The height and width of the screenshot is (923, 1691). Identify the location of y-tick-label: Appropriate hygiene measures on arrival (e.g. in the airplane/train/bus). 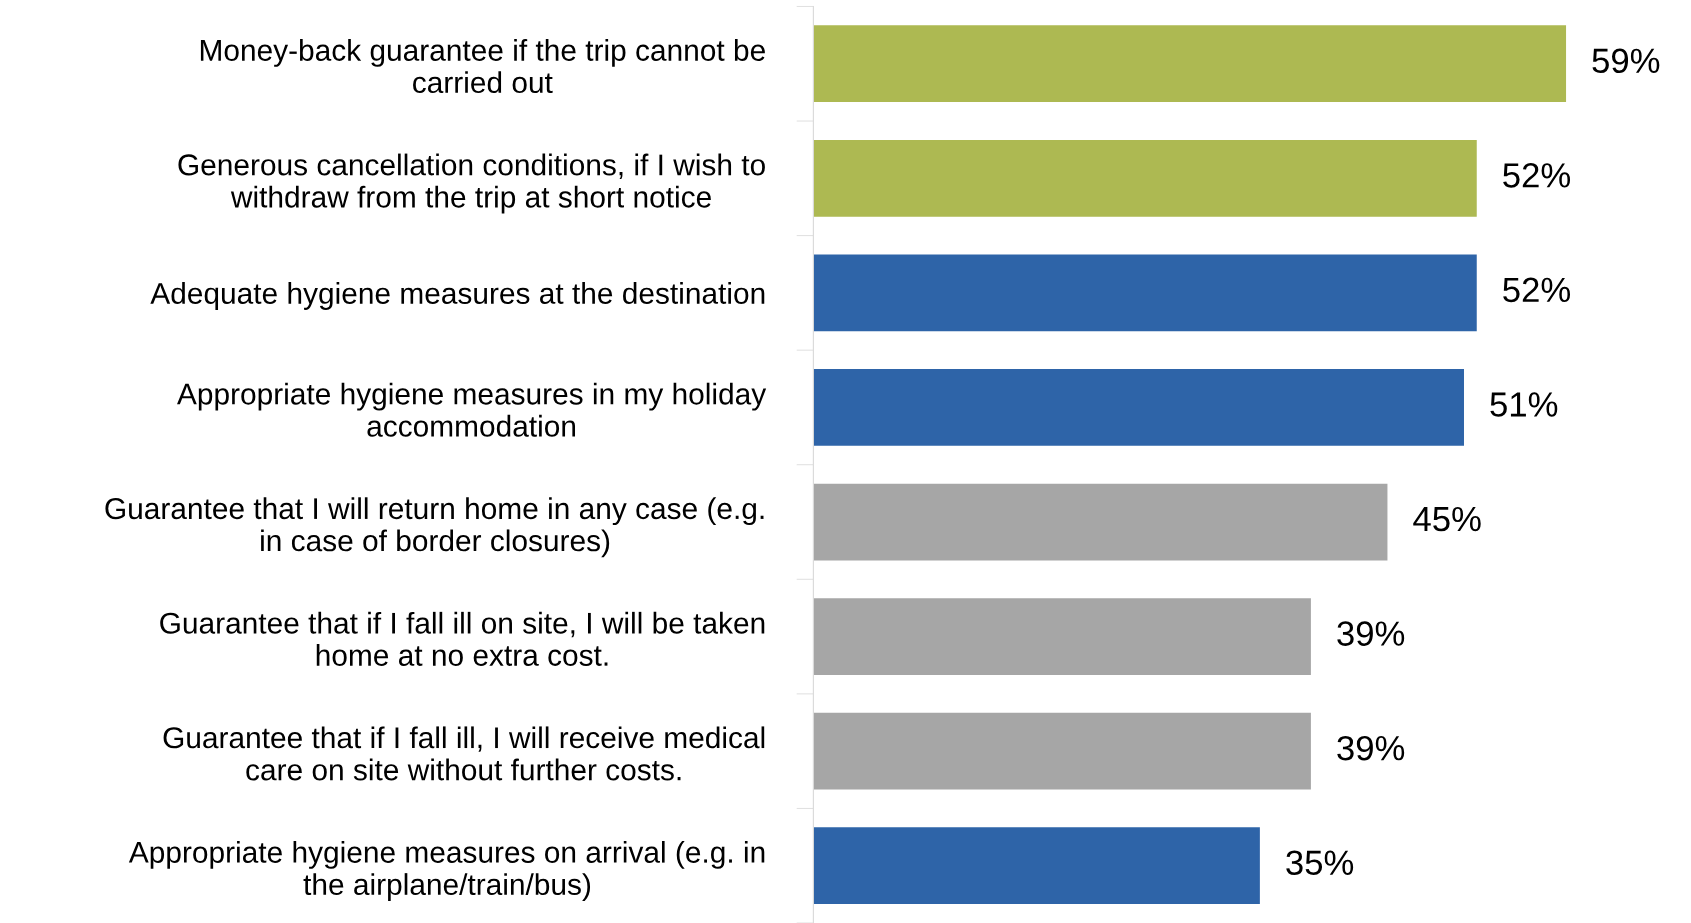
(446, 870).